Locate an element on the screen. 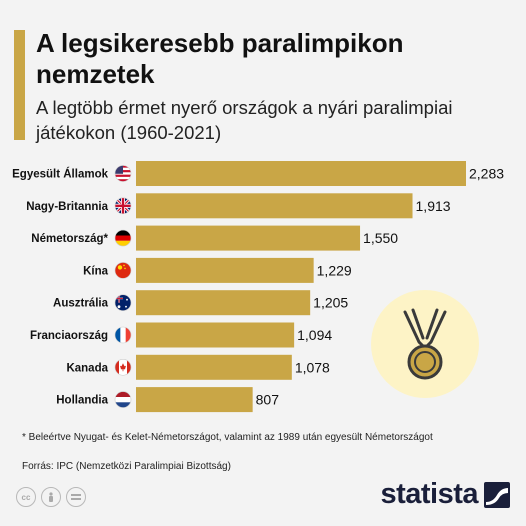 This screenshot has width=526, height=526. value-label: 1,229 is located at coordinates (334, 270).